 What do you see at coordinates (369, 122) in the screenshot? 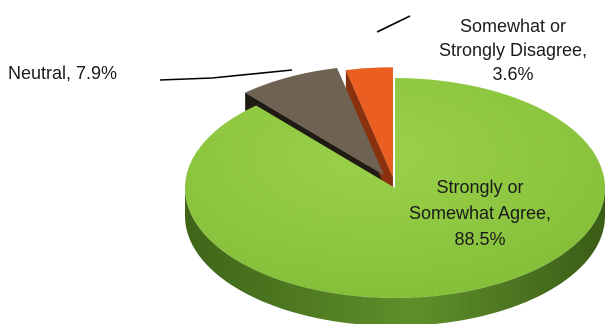
I see `slice-disagree` at bounding box center [369, 122].